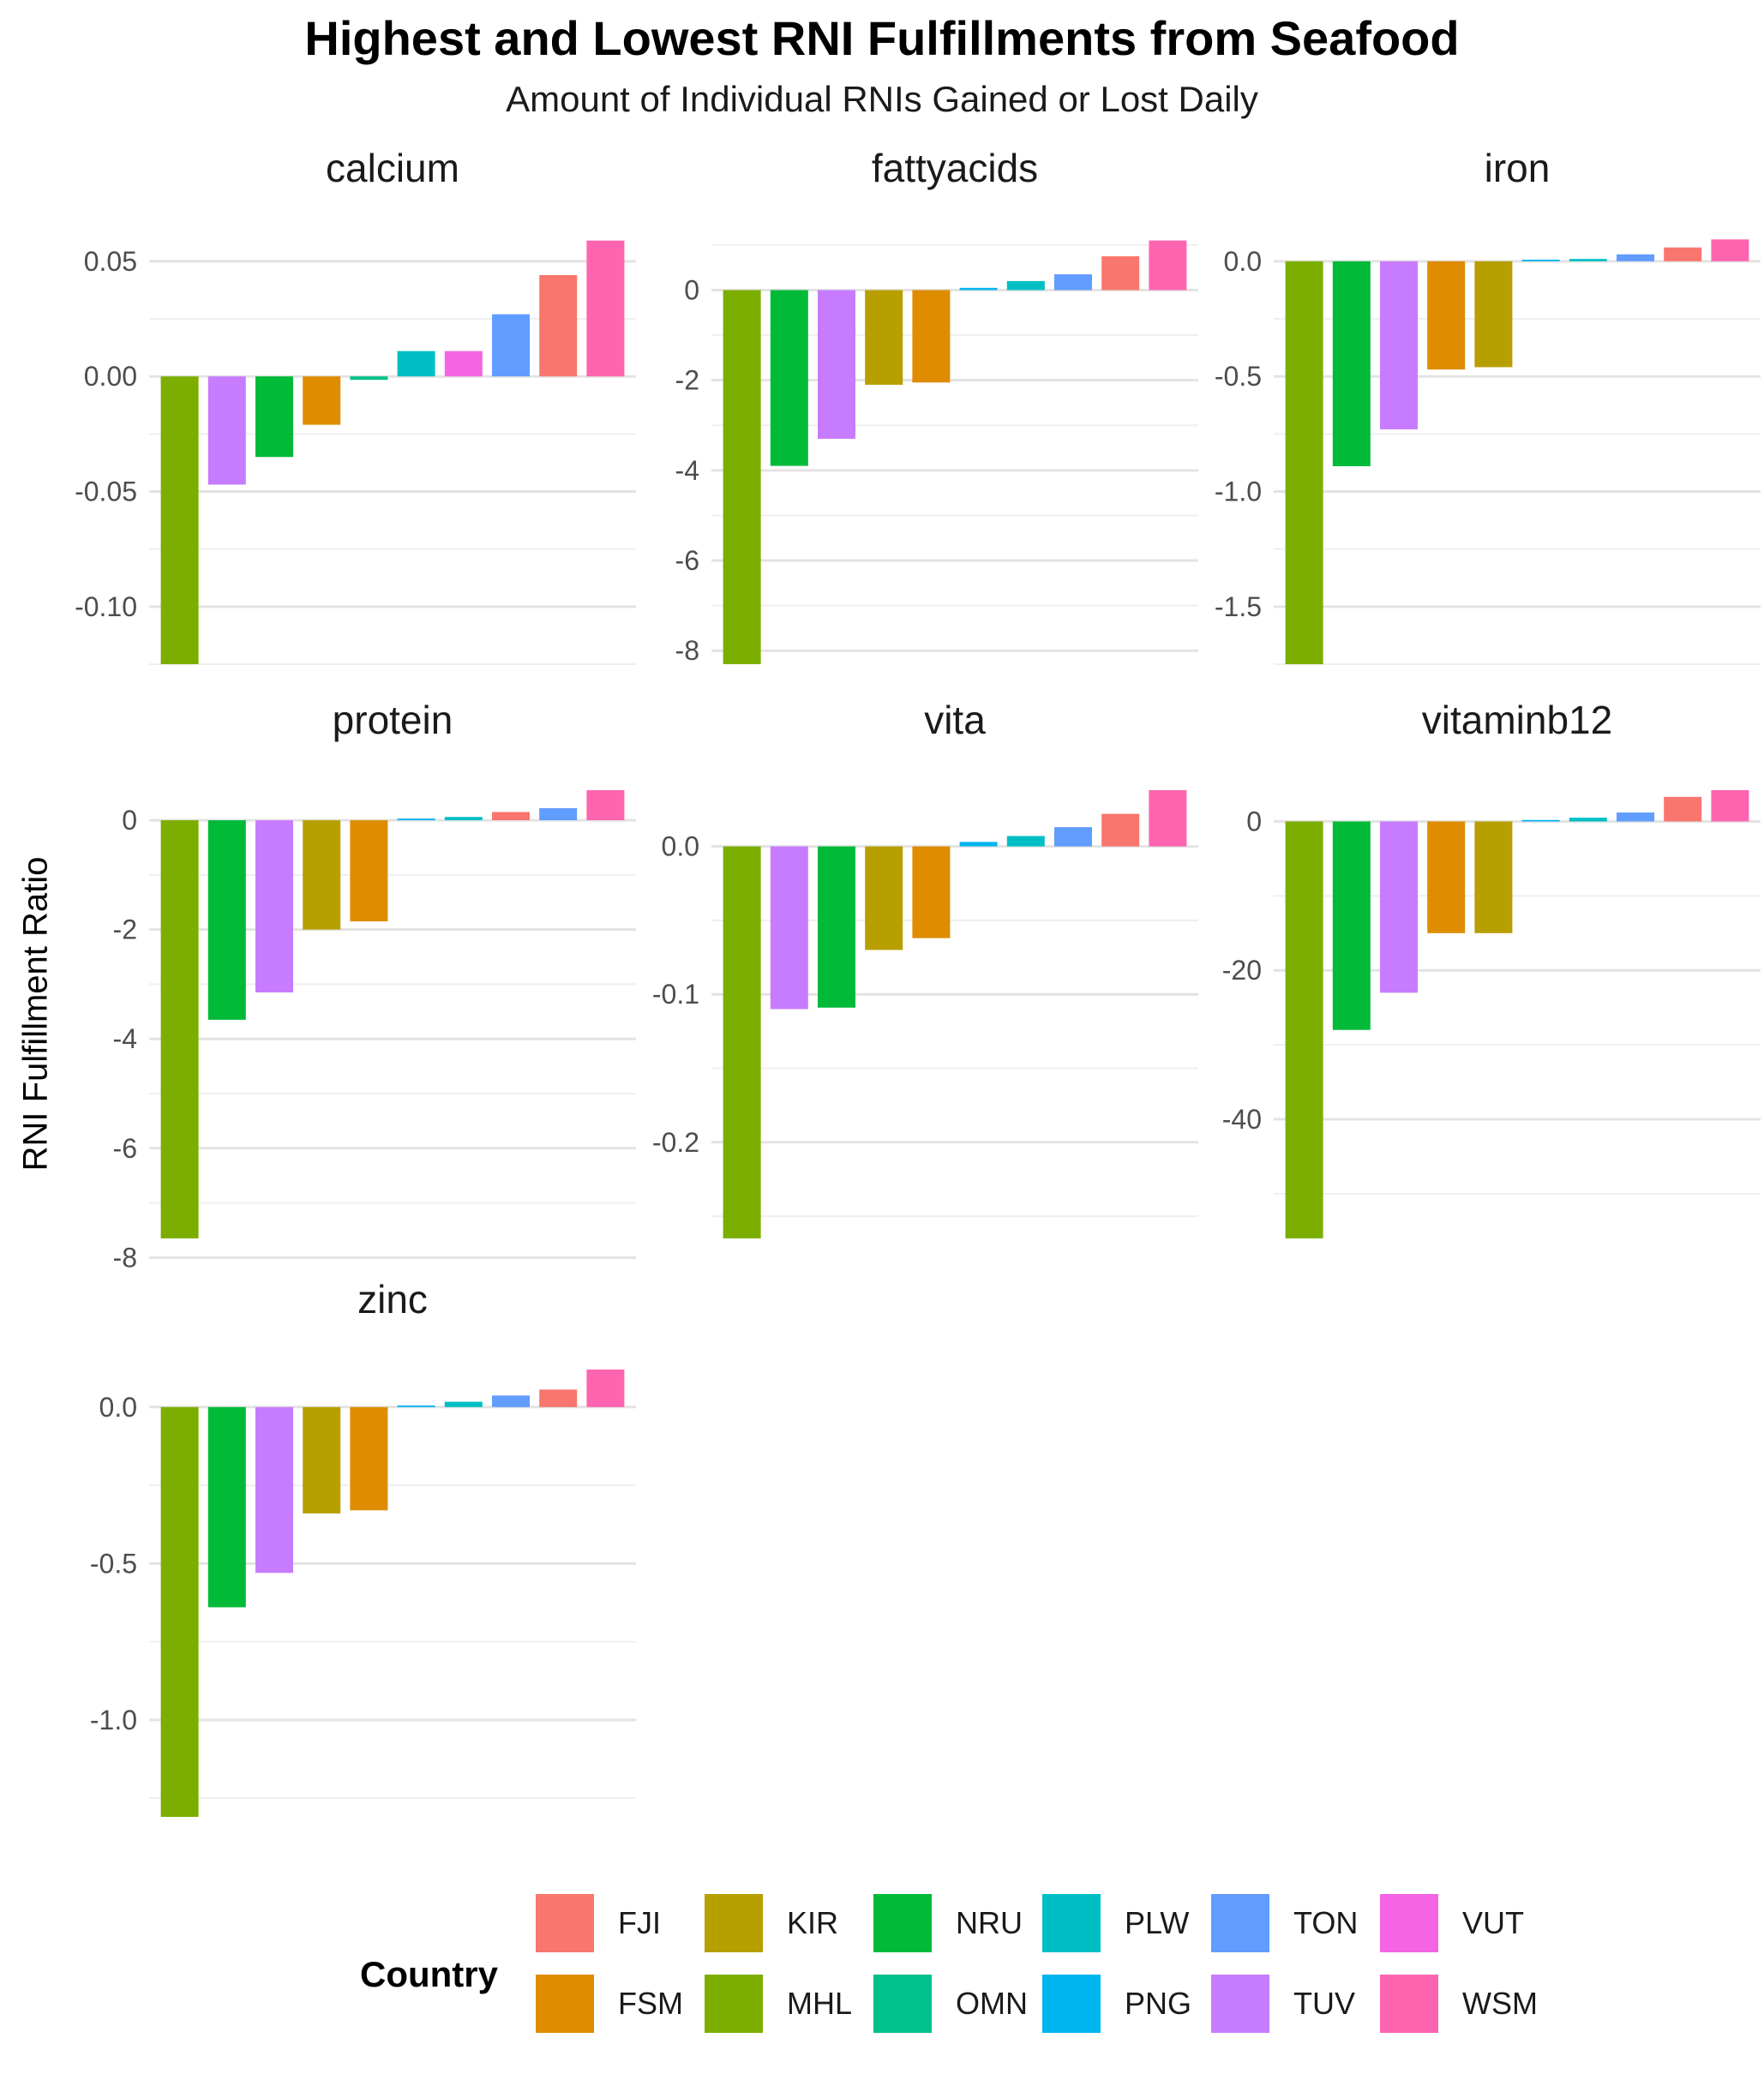  I want to click on legend-item-ton: TON, so click(1284, 1923).